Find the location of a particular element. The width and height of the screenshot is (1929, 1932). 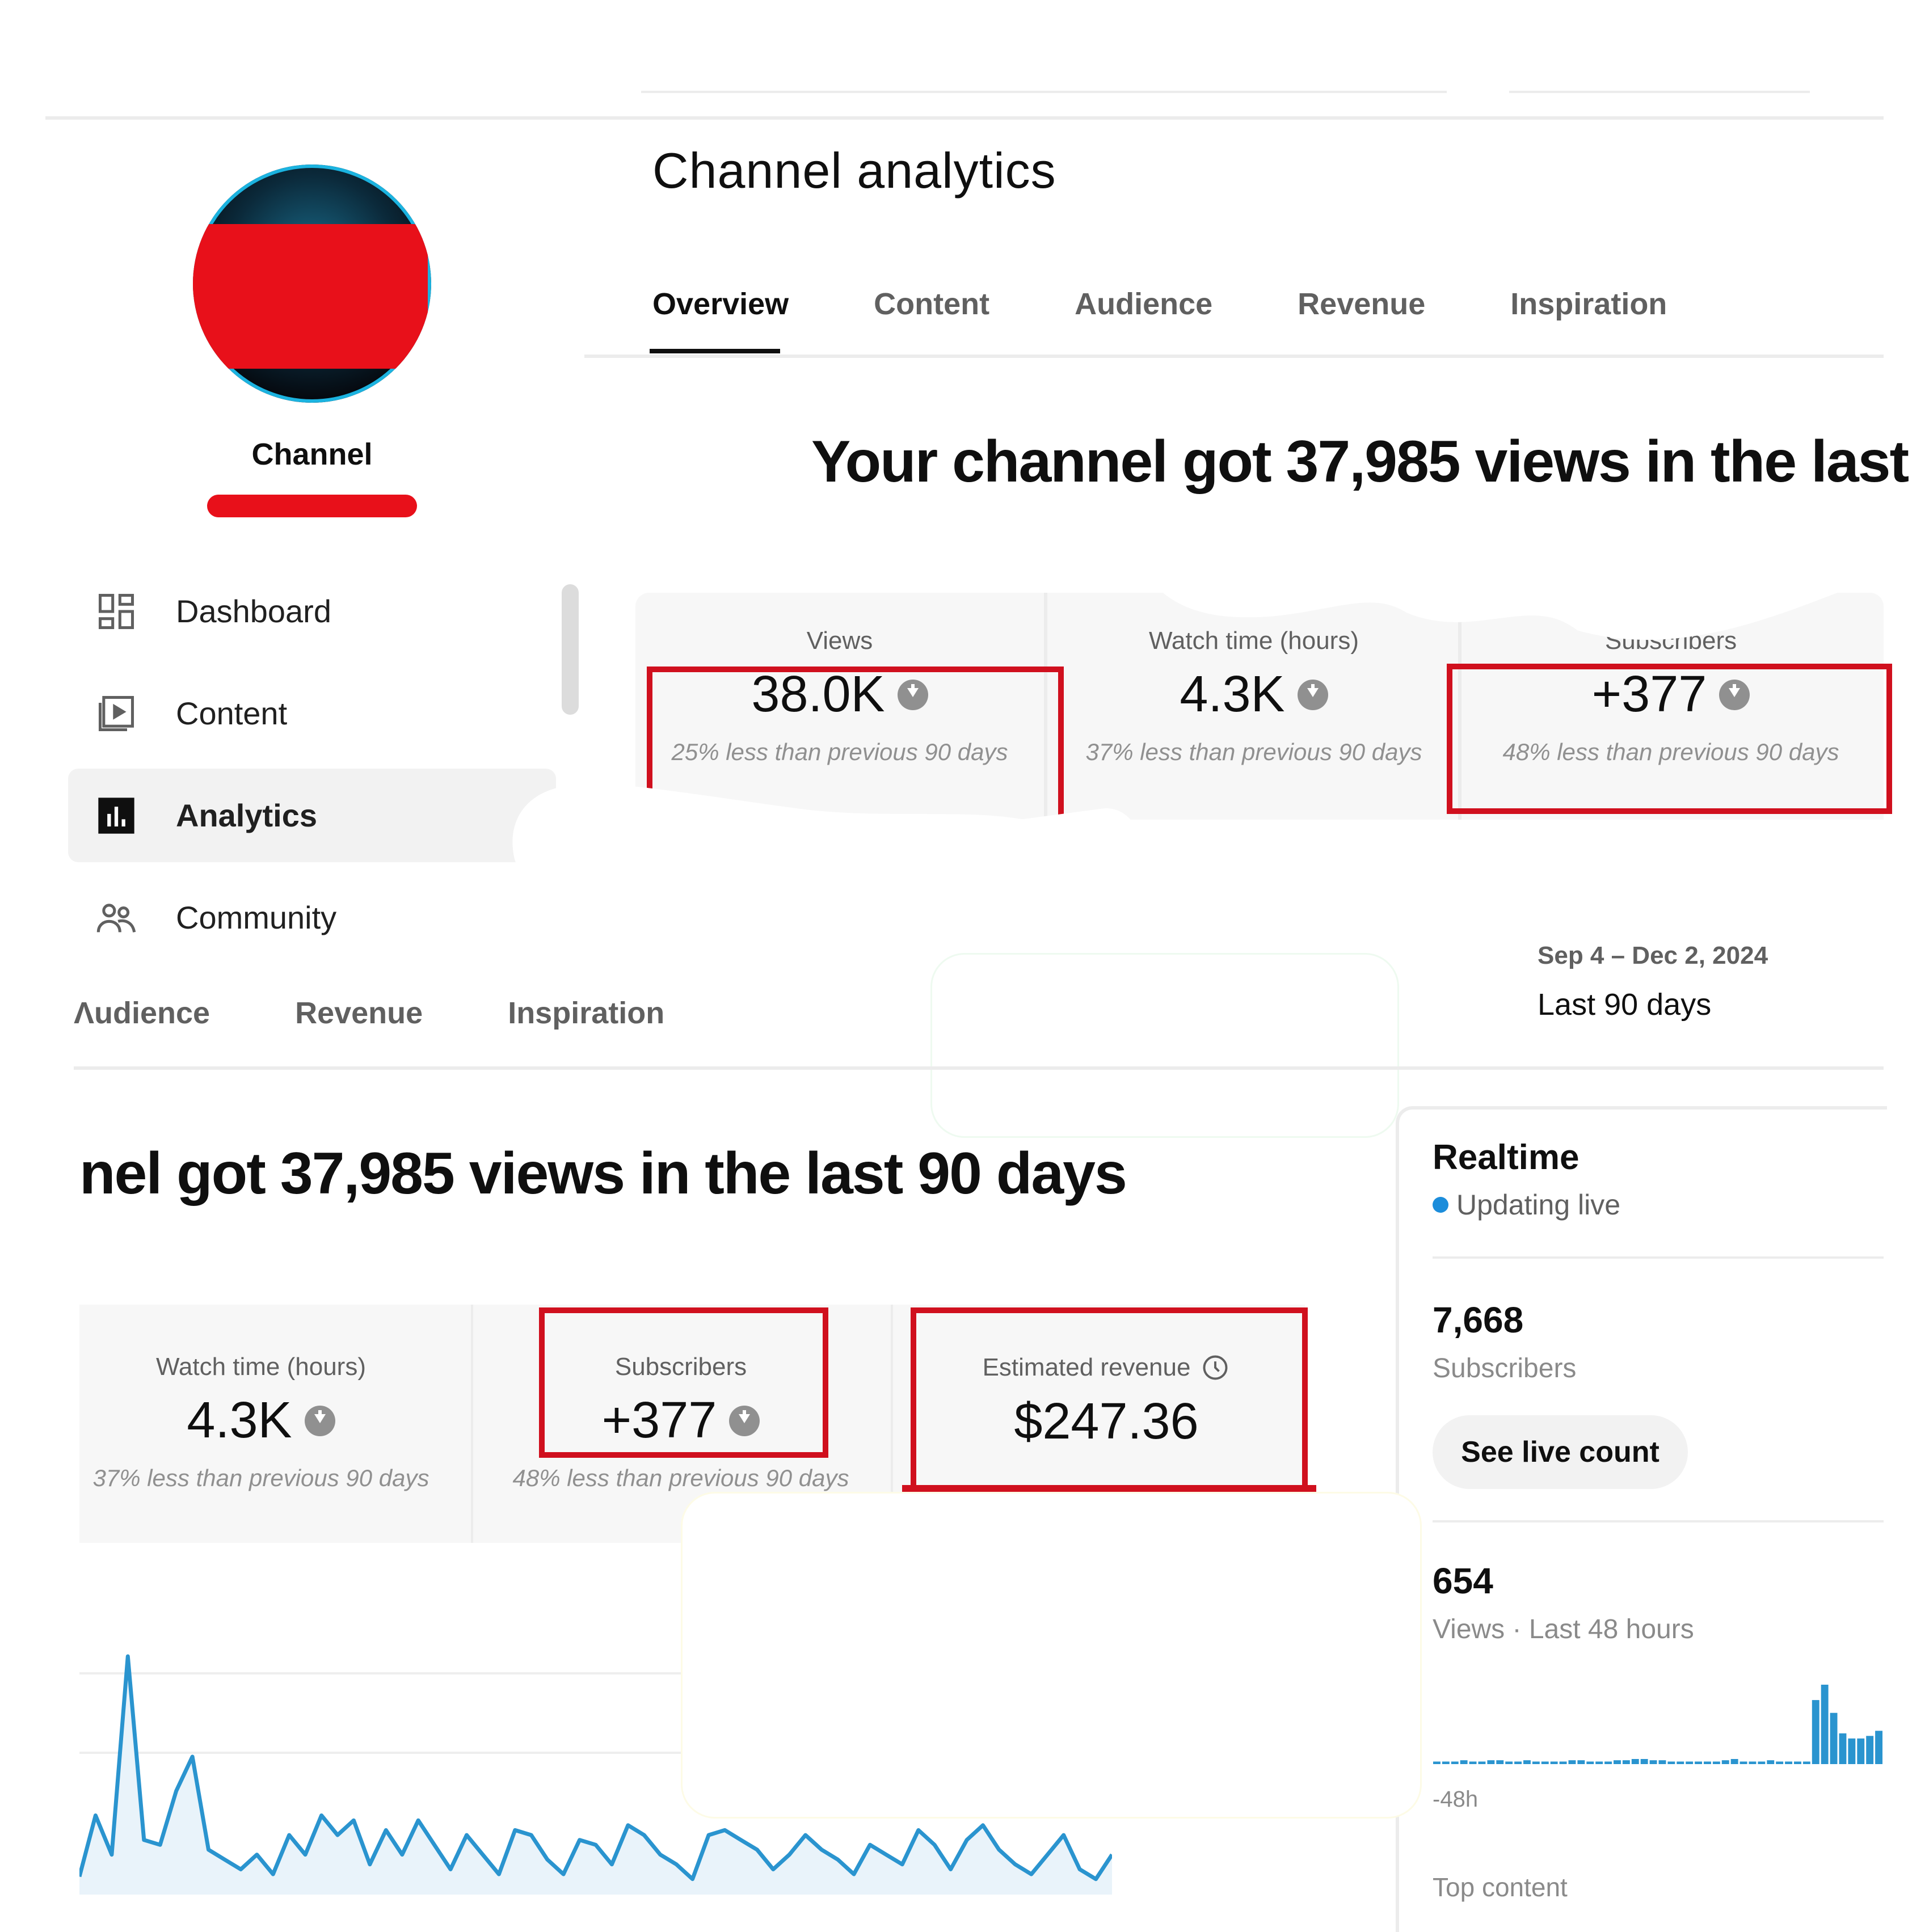

see-live-count-button: See live count is located at coordinates (1560, 1452).